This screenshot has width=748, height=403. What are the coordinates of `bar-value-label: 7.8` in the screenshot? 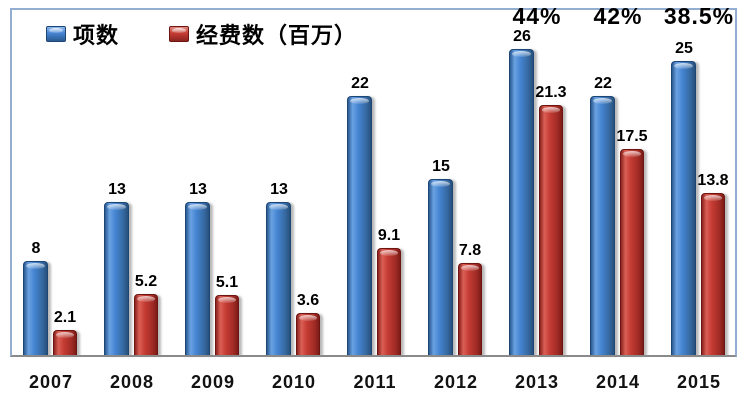 It's located at (470, 250).